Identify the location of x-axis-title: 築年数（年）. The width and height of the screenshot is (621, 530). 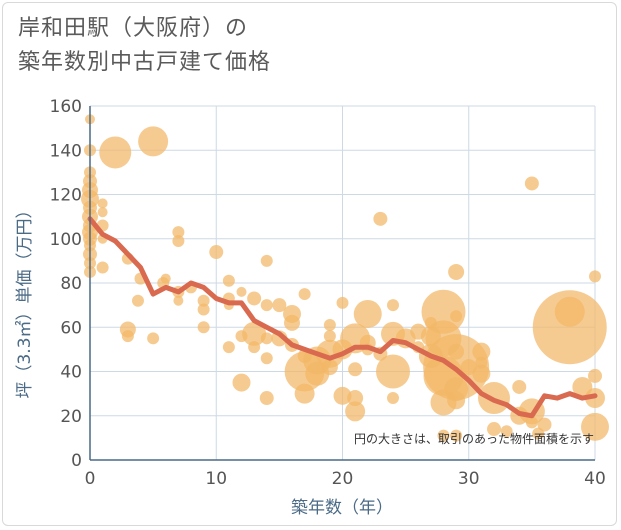
(342, 508).